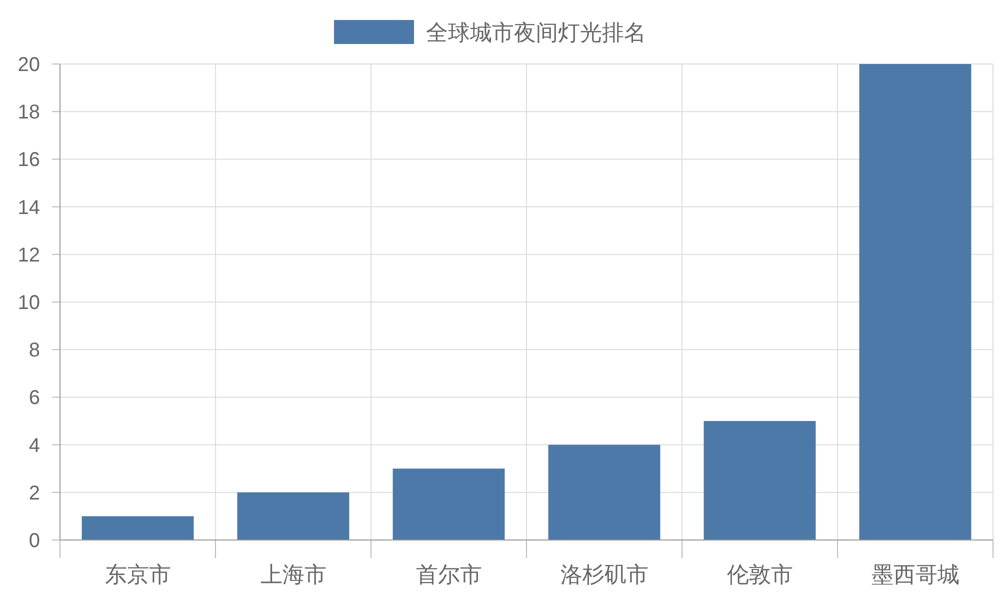 Image resolution: width=1000 pixels, height=600 pixels. Describe the element at coordinates (29, 65) in the screenshot. I see `y-tick-label: 20` at that location.